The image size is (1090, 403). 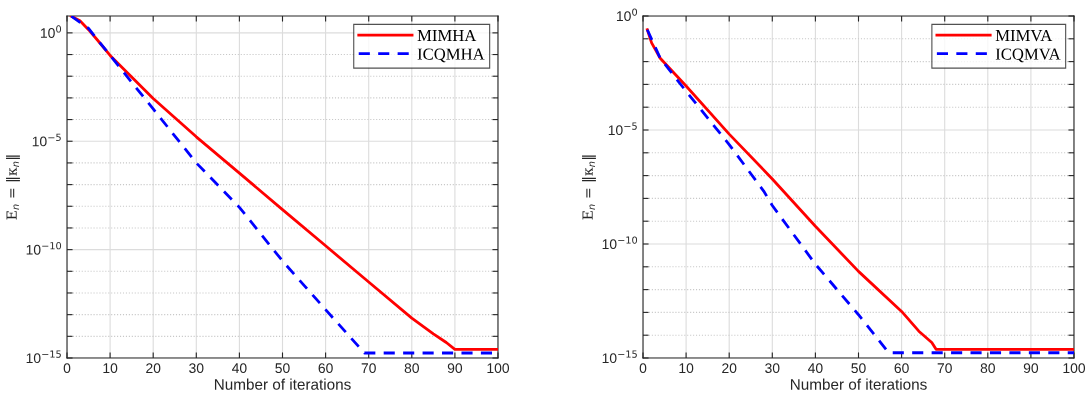 I want to click on legend-label: ICQMHA, so click(x=451, y=55).